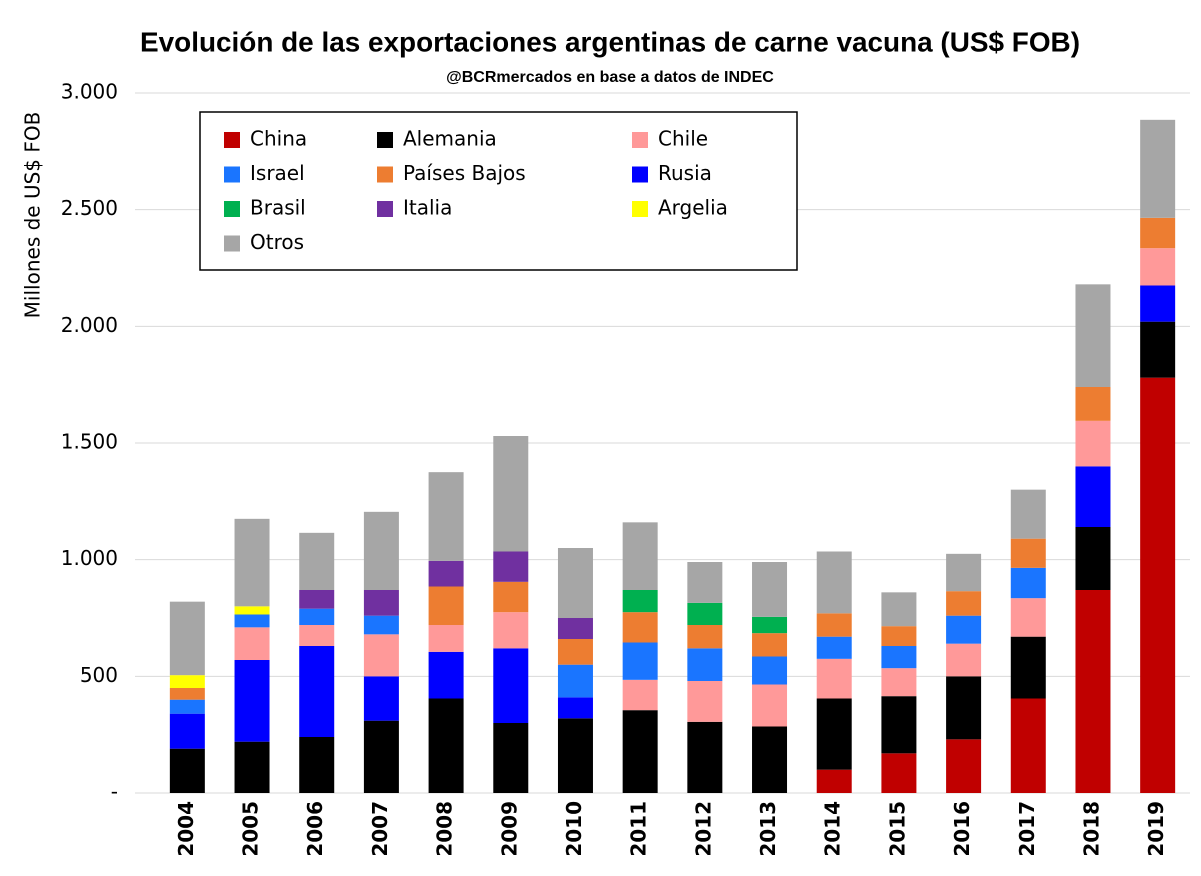 Image resolution: width=1201 pixels, height=876 pixels. What do you see at coordinates (639, 829) in the screenshot?
I see `x-tick-label: 2011` at bounding box center [639, 829].